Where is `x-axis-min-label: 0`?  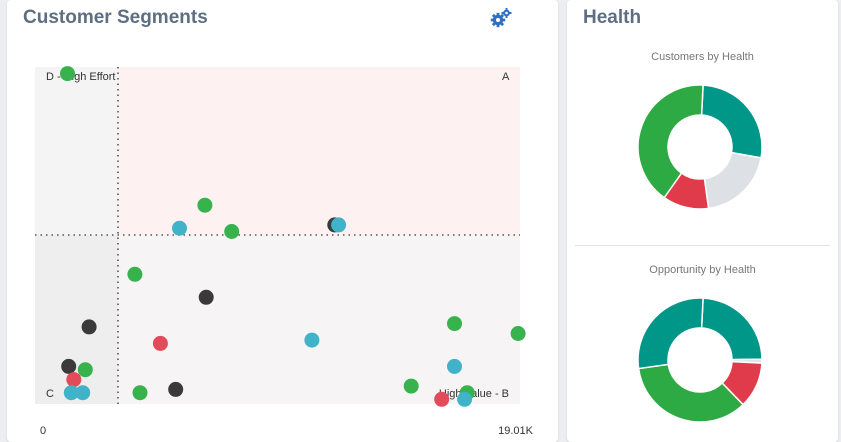 x-axis-min-label: 0 is located at coordinates (43, 431).